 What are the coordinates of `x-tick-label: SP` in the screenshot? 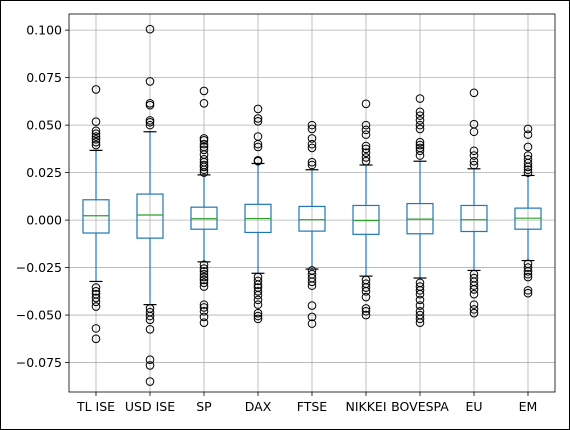 It's located at (204, 406).